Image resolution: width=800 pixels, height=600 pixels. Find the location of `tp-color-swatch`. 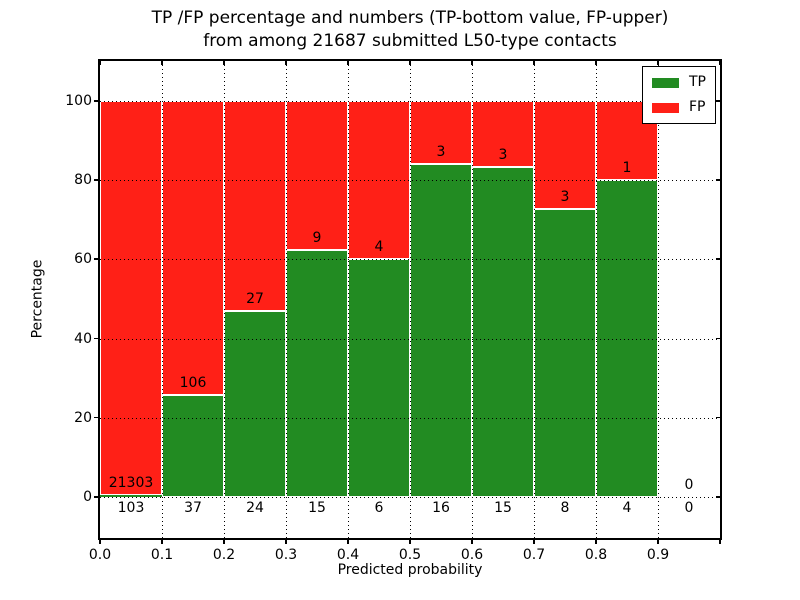

tp-color-swatch is located at coordinates (665, 82).